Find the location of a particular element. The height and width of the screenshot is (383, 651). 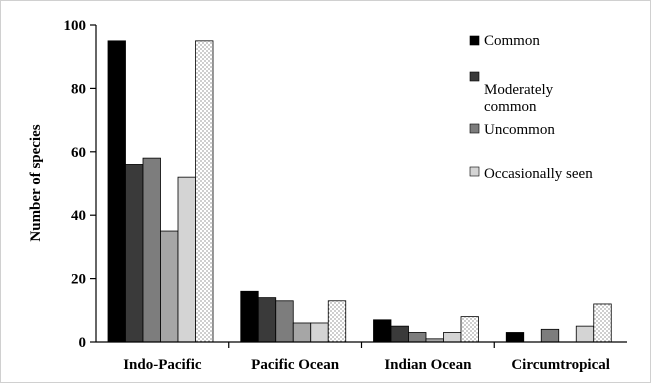

legend-label-2: Moderately common is located at coordinates (519, 98).